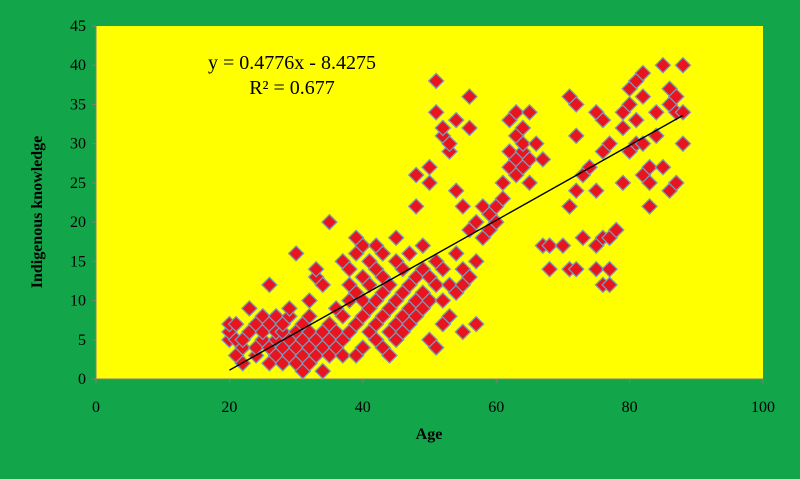  Describe the element at coordinates (78, 65) in the screenshot. I see `y-tick-label: 40` at that location.